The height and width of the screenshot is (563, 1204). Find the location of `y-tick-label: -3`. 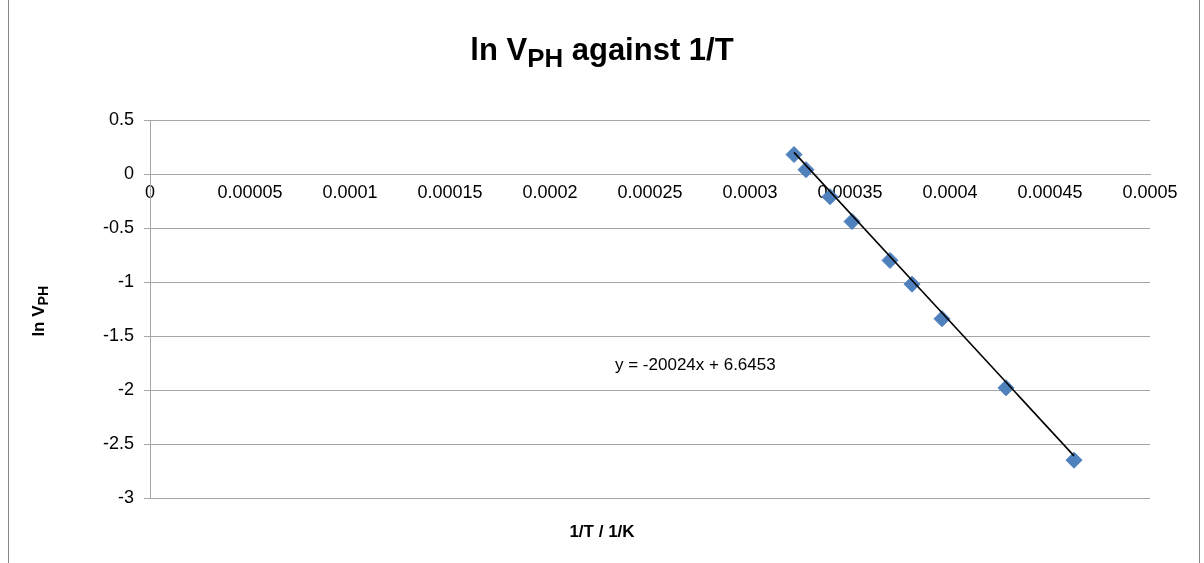

y-tick-label: -3 is located at coordinates (125, 496).